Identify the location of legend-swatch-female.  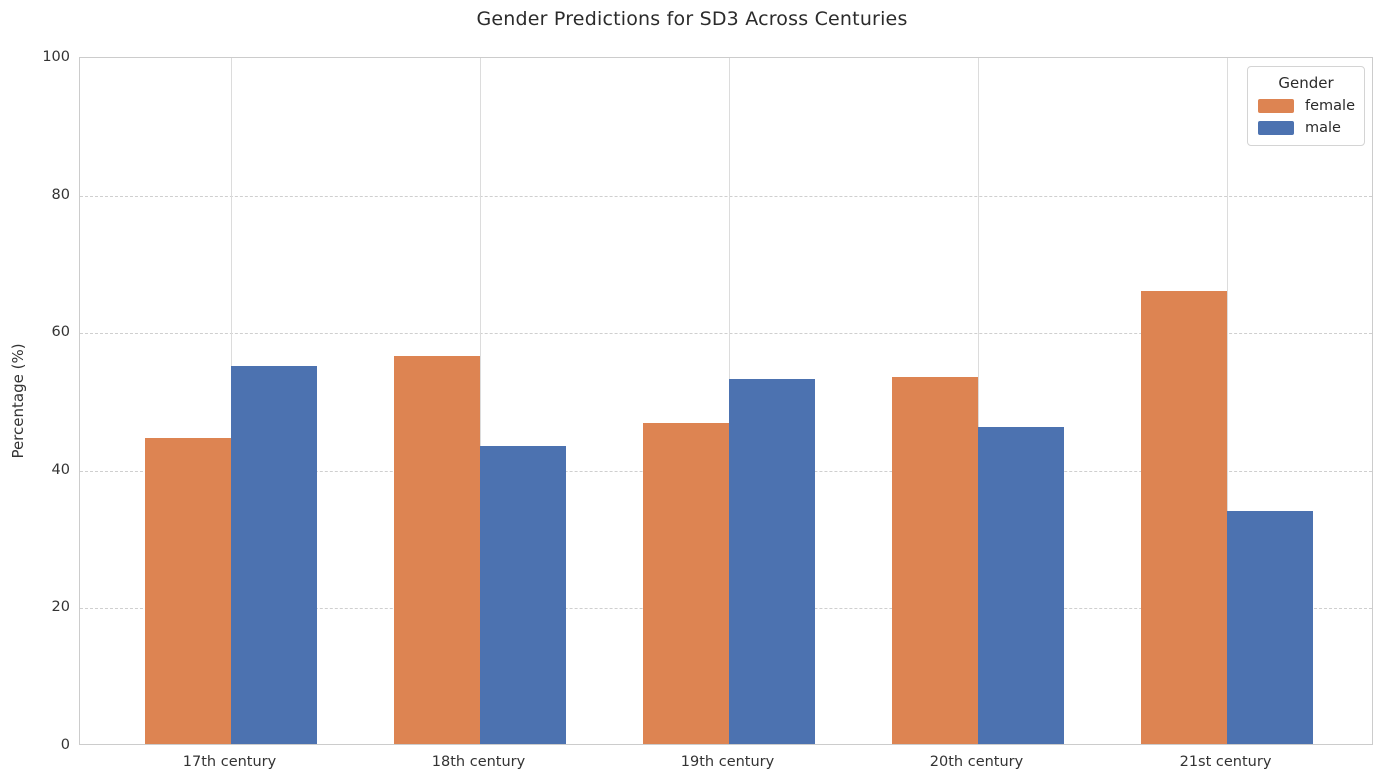
(1276, 106).